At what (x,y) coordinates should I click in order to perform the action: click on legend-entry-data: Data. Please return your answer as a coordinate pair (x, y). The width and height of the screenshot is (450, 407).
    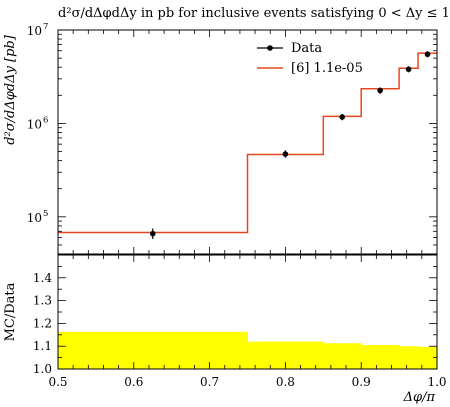
    Looking at the image, I should click on (289, 48).